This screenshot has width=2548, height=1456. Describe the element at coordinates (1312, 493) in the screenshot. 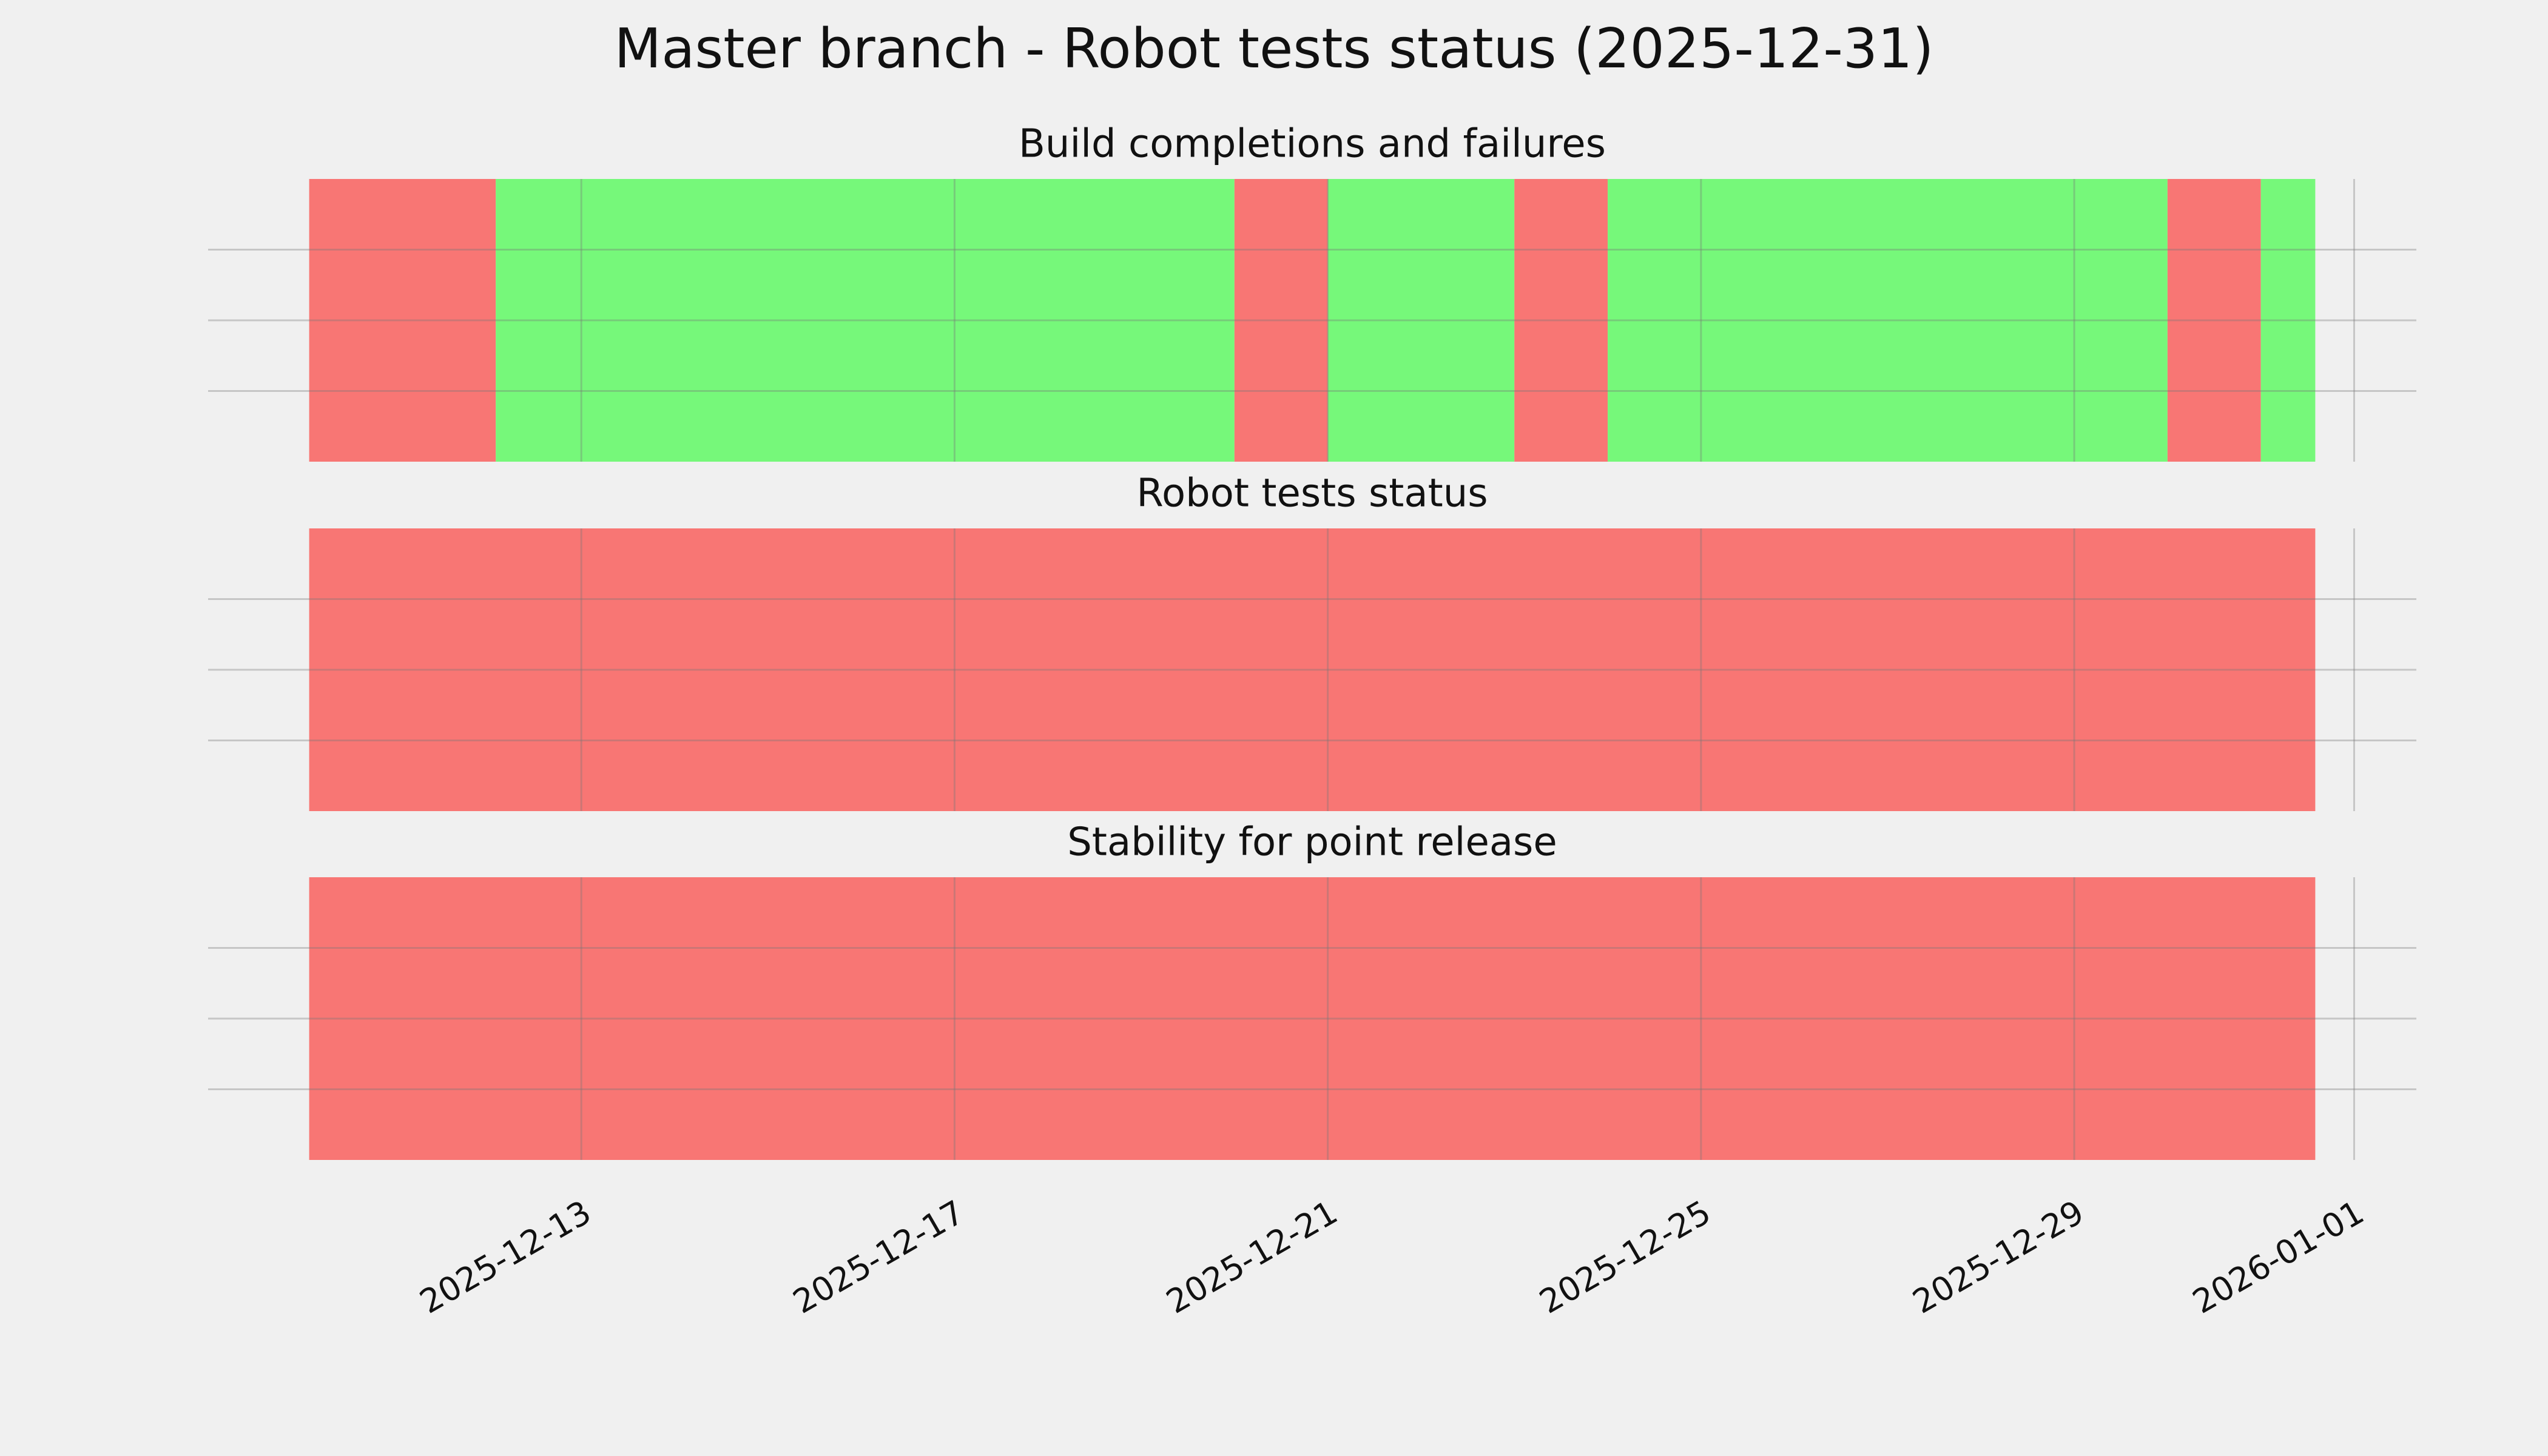

I see `panel-title: Robot tests status` at that location.